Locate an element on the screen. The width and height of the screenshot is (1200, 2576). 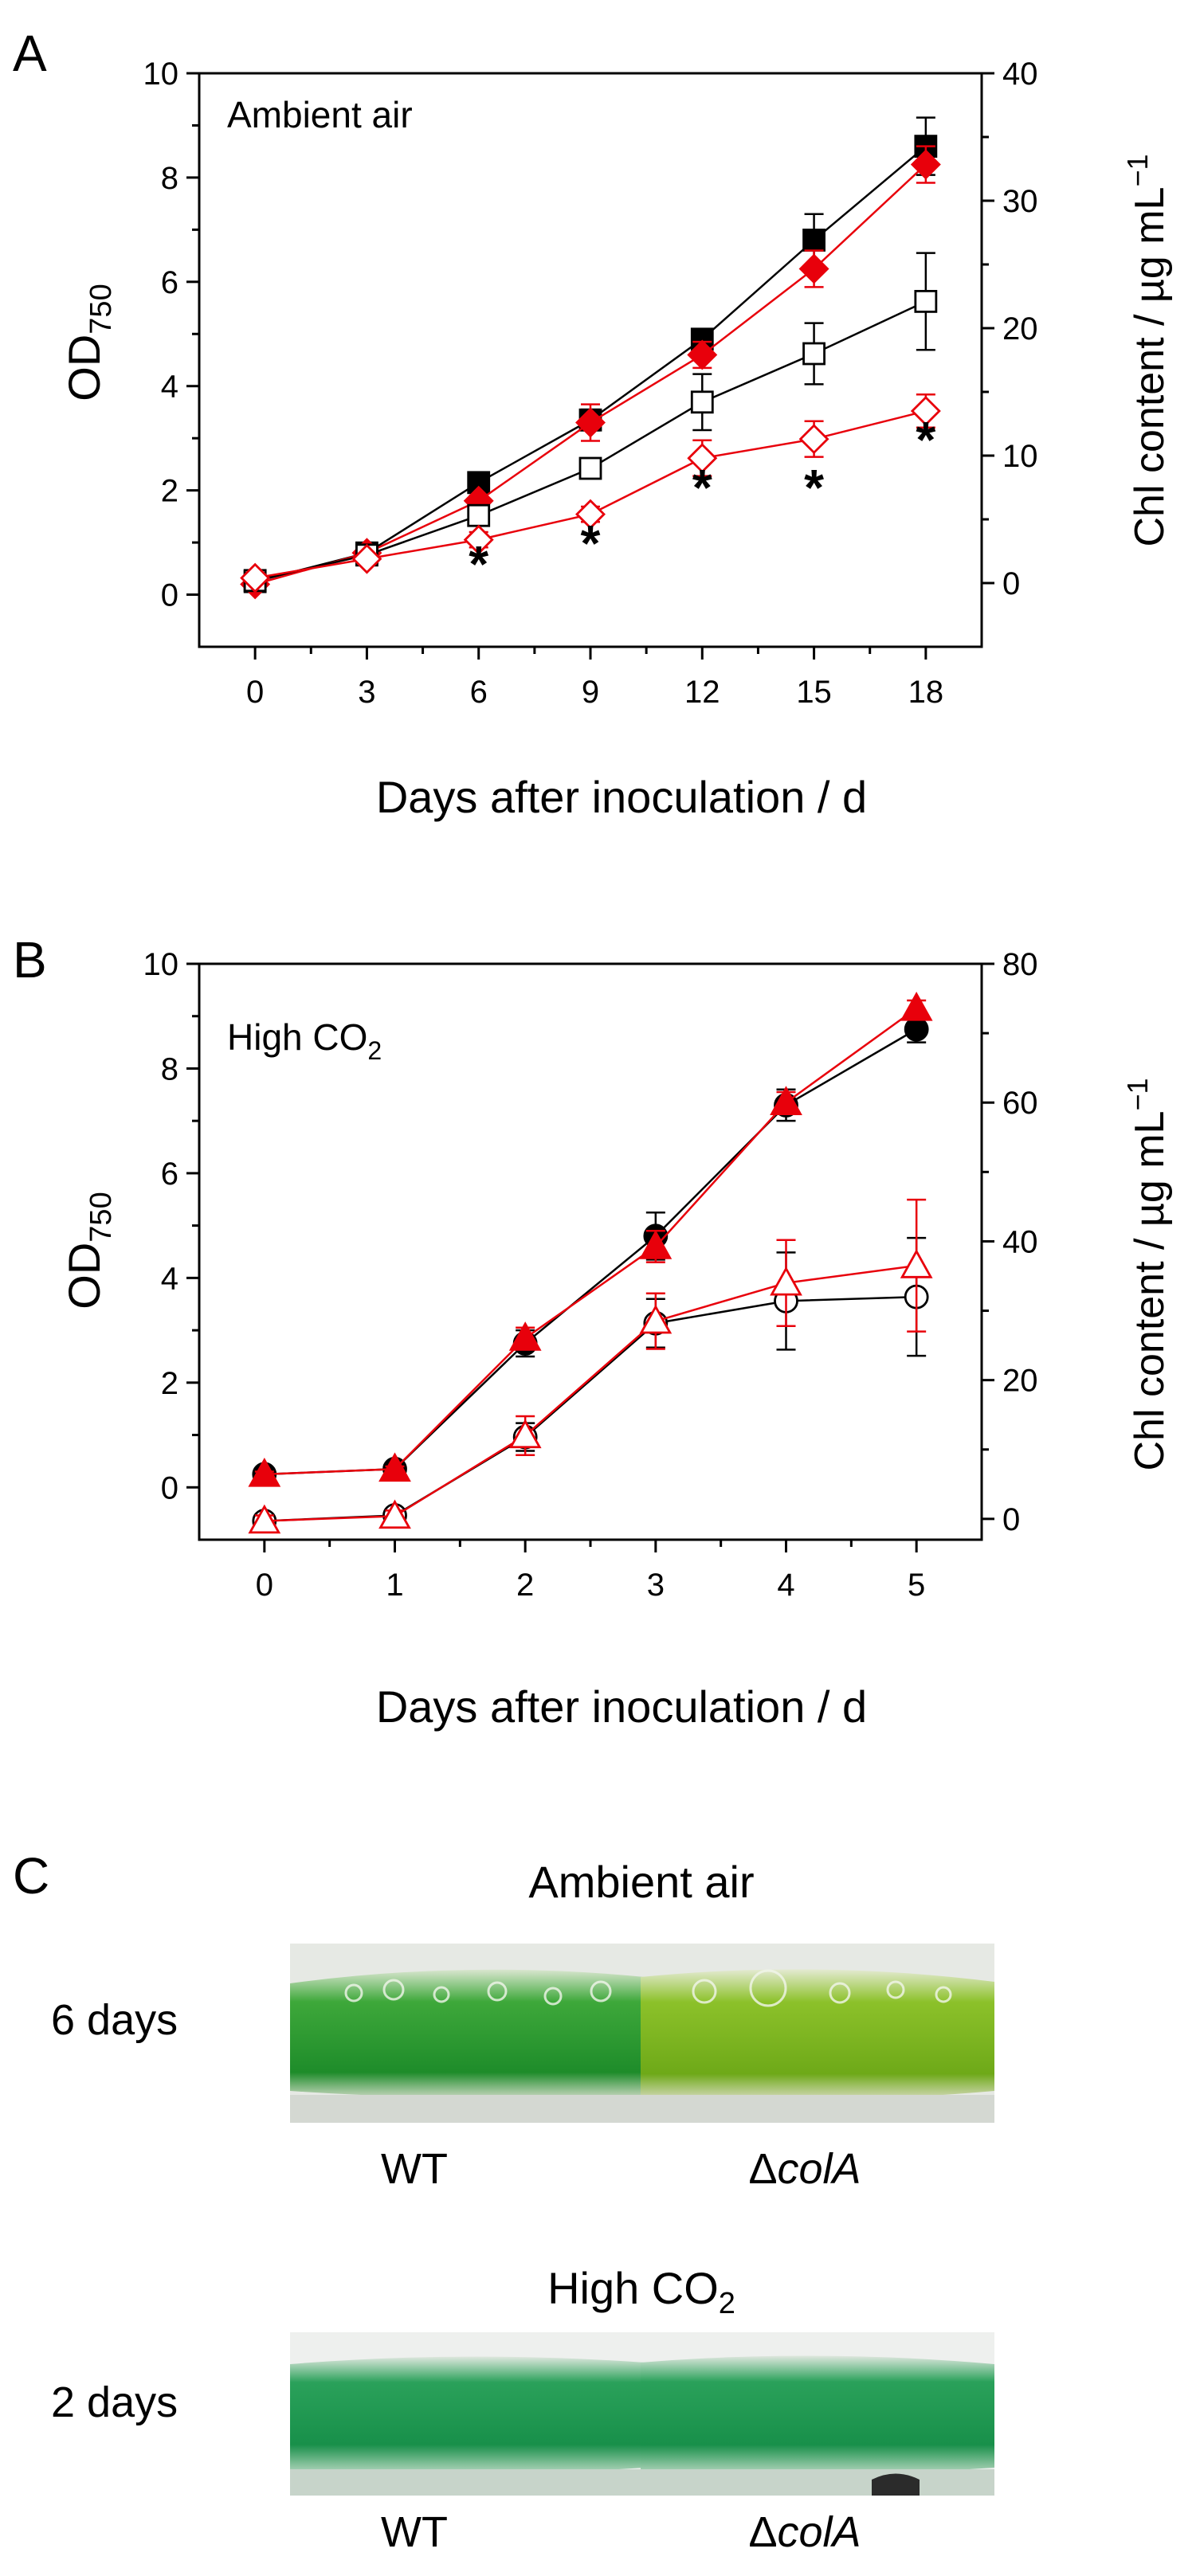
y2-tick-label: 30 is located at coordinates (1020, 201).